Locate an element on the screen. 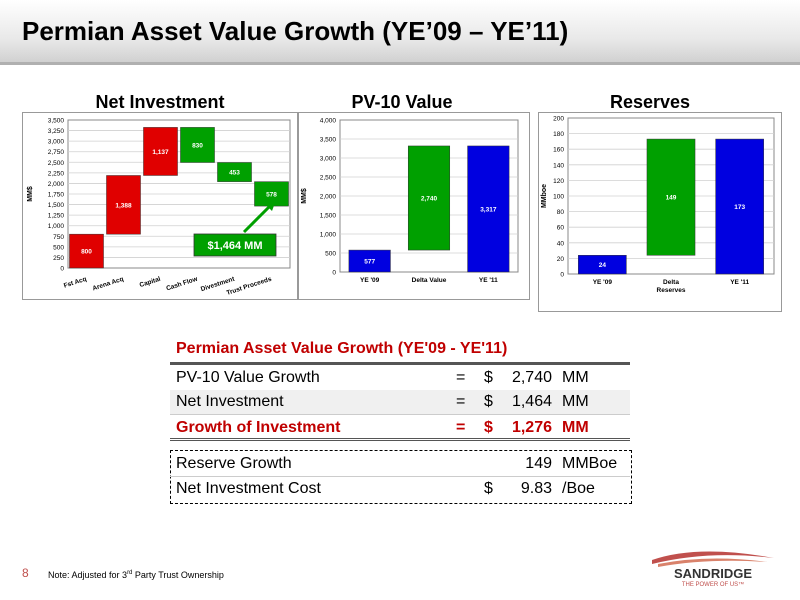 This screenshot has height=600, width=800. header-bar is located at coordinates (400, 32).